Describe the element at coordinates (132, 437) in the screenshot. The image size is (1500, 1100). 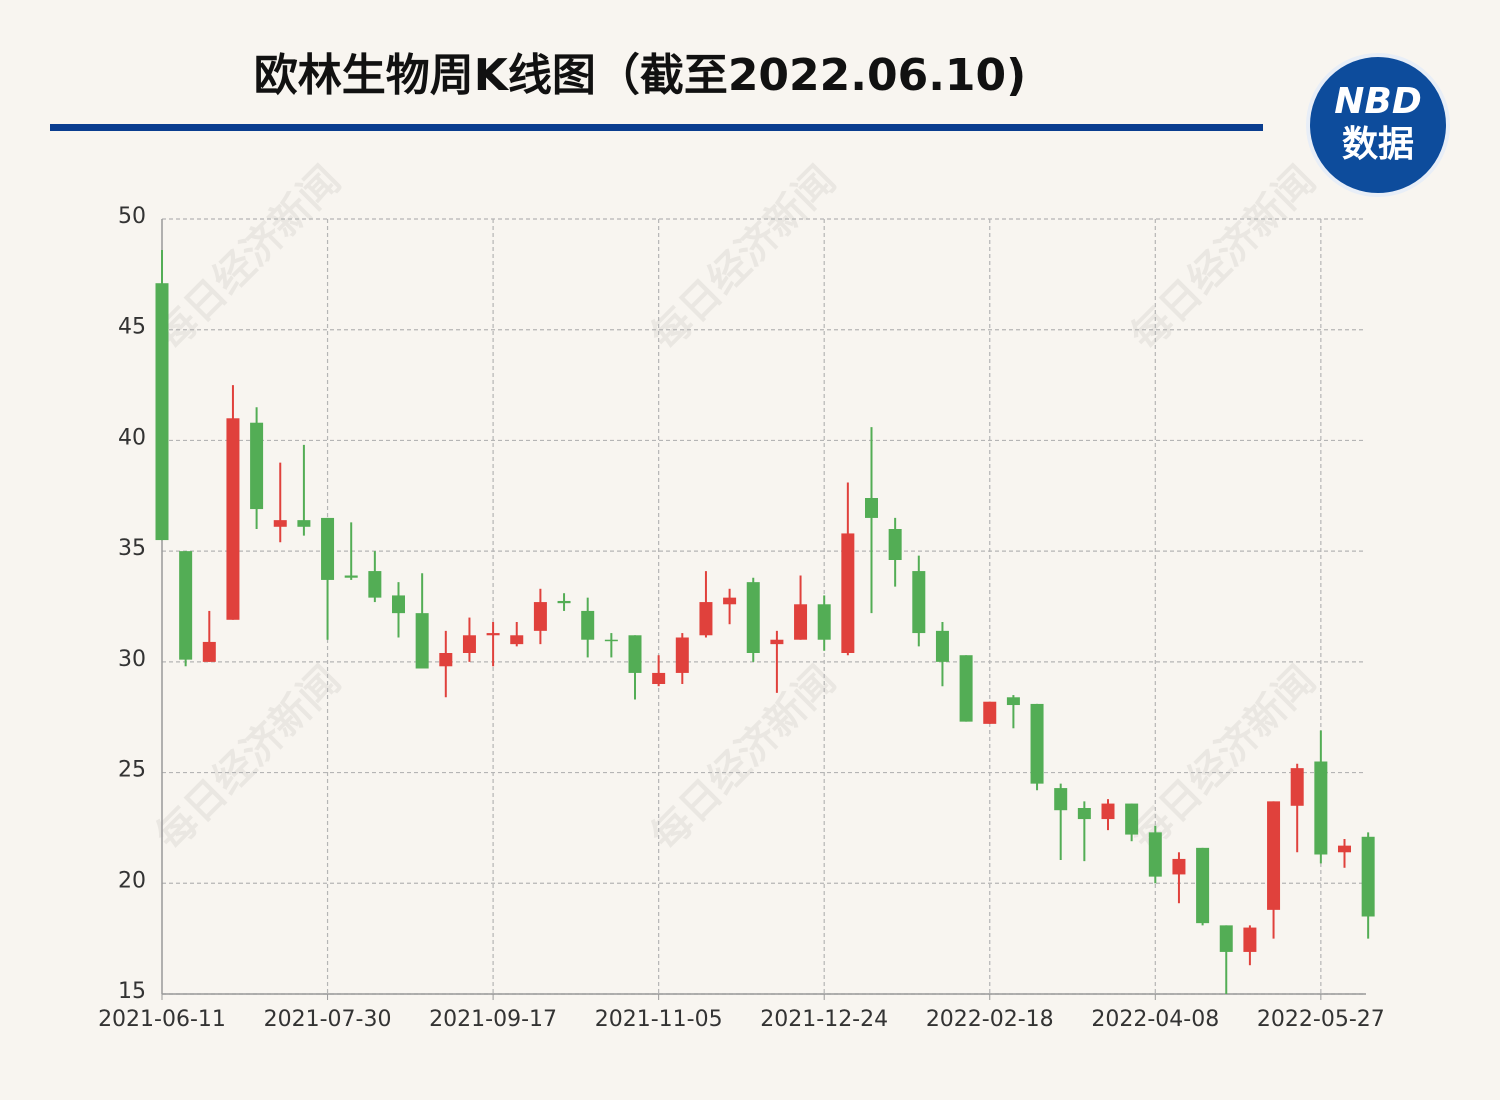
I see `y-tick-label: 40` at that location.